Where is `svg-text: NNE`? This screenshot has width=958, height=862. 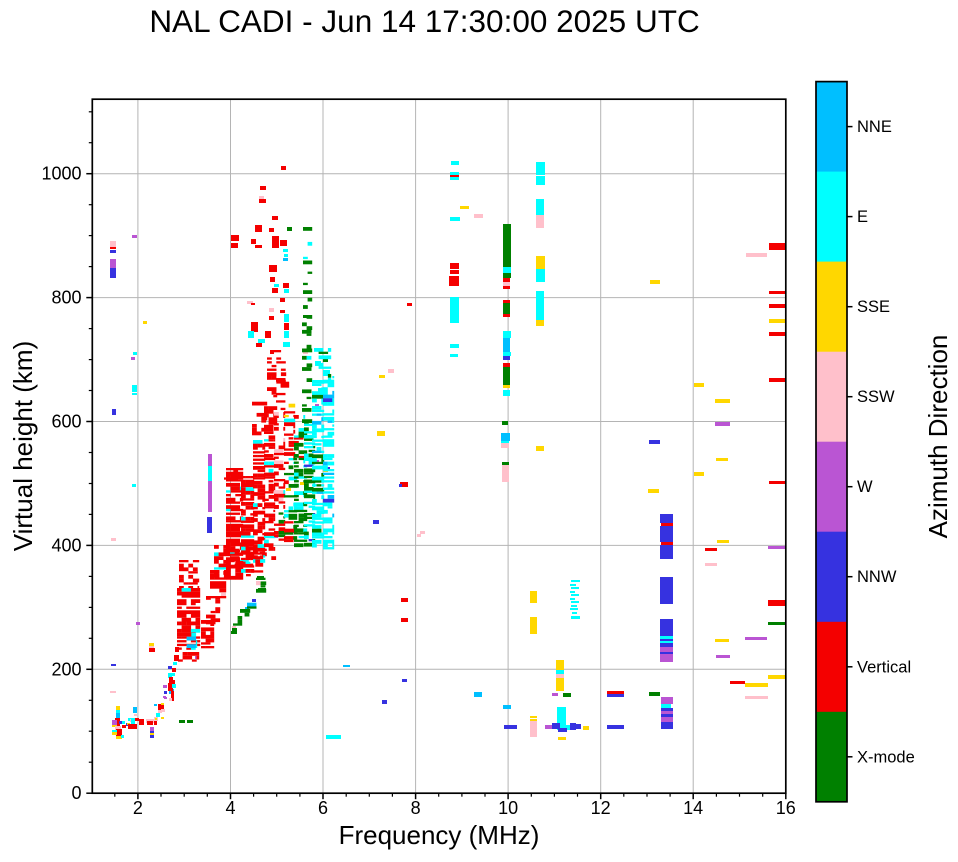 svg-text: NNE is located at coordinates (874, 127).